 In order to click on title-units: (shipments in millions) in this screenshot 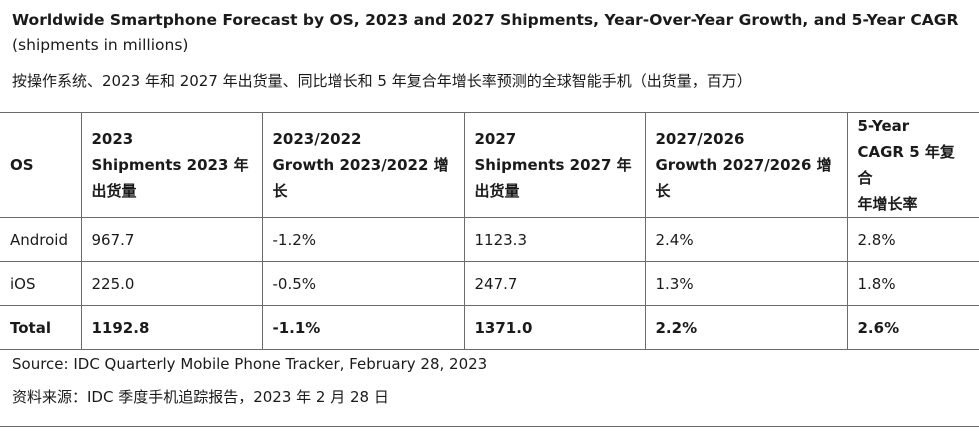, I will do `click(100, 45)`.